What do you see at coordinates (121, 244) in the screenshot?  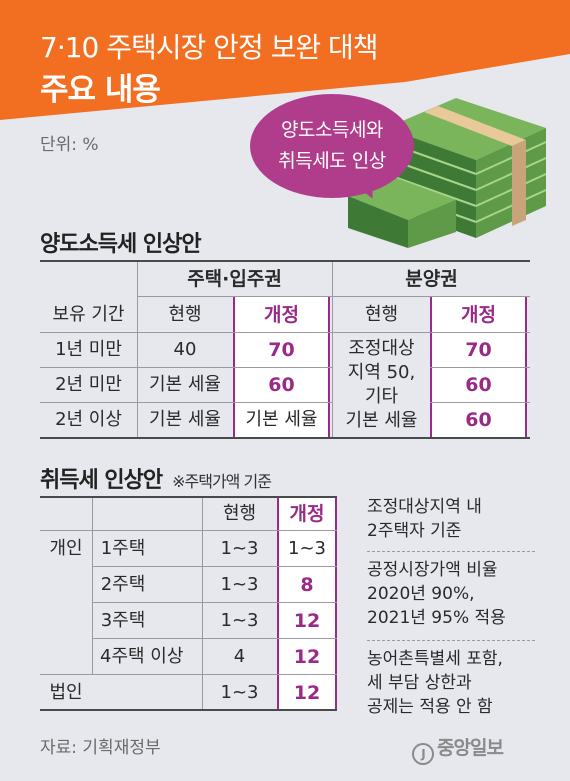 I see `capital-gains-title: 양도소득세 인상안` at bounding box center [121, 244].